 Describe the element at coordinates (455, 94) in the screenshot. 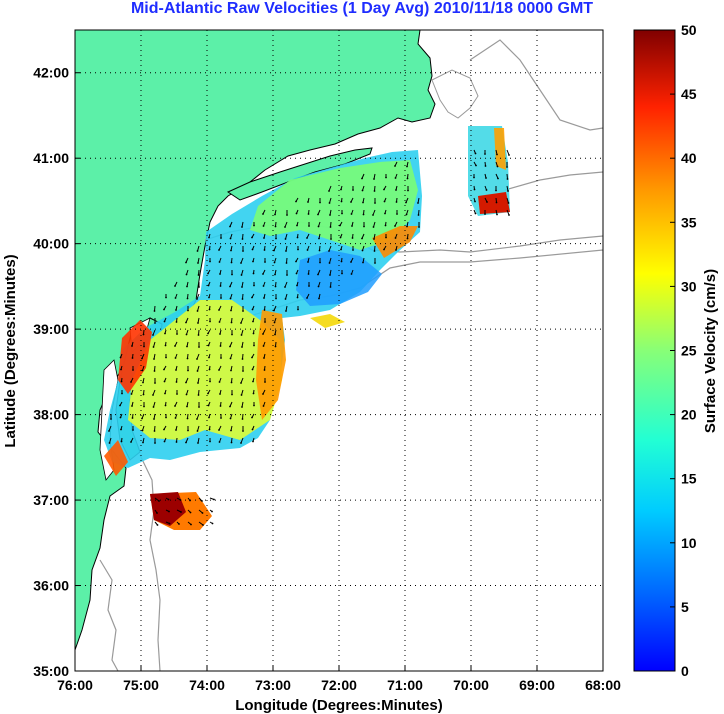

I see `cape-cod` at that location.